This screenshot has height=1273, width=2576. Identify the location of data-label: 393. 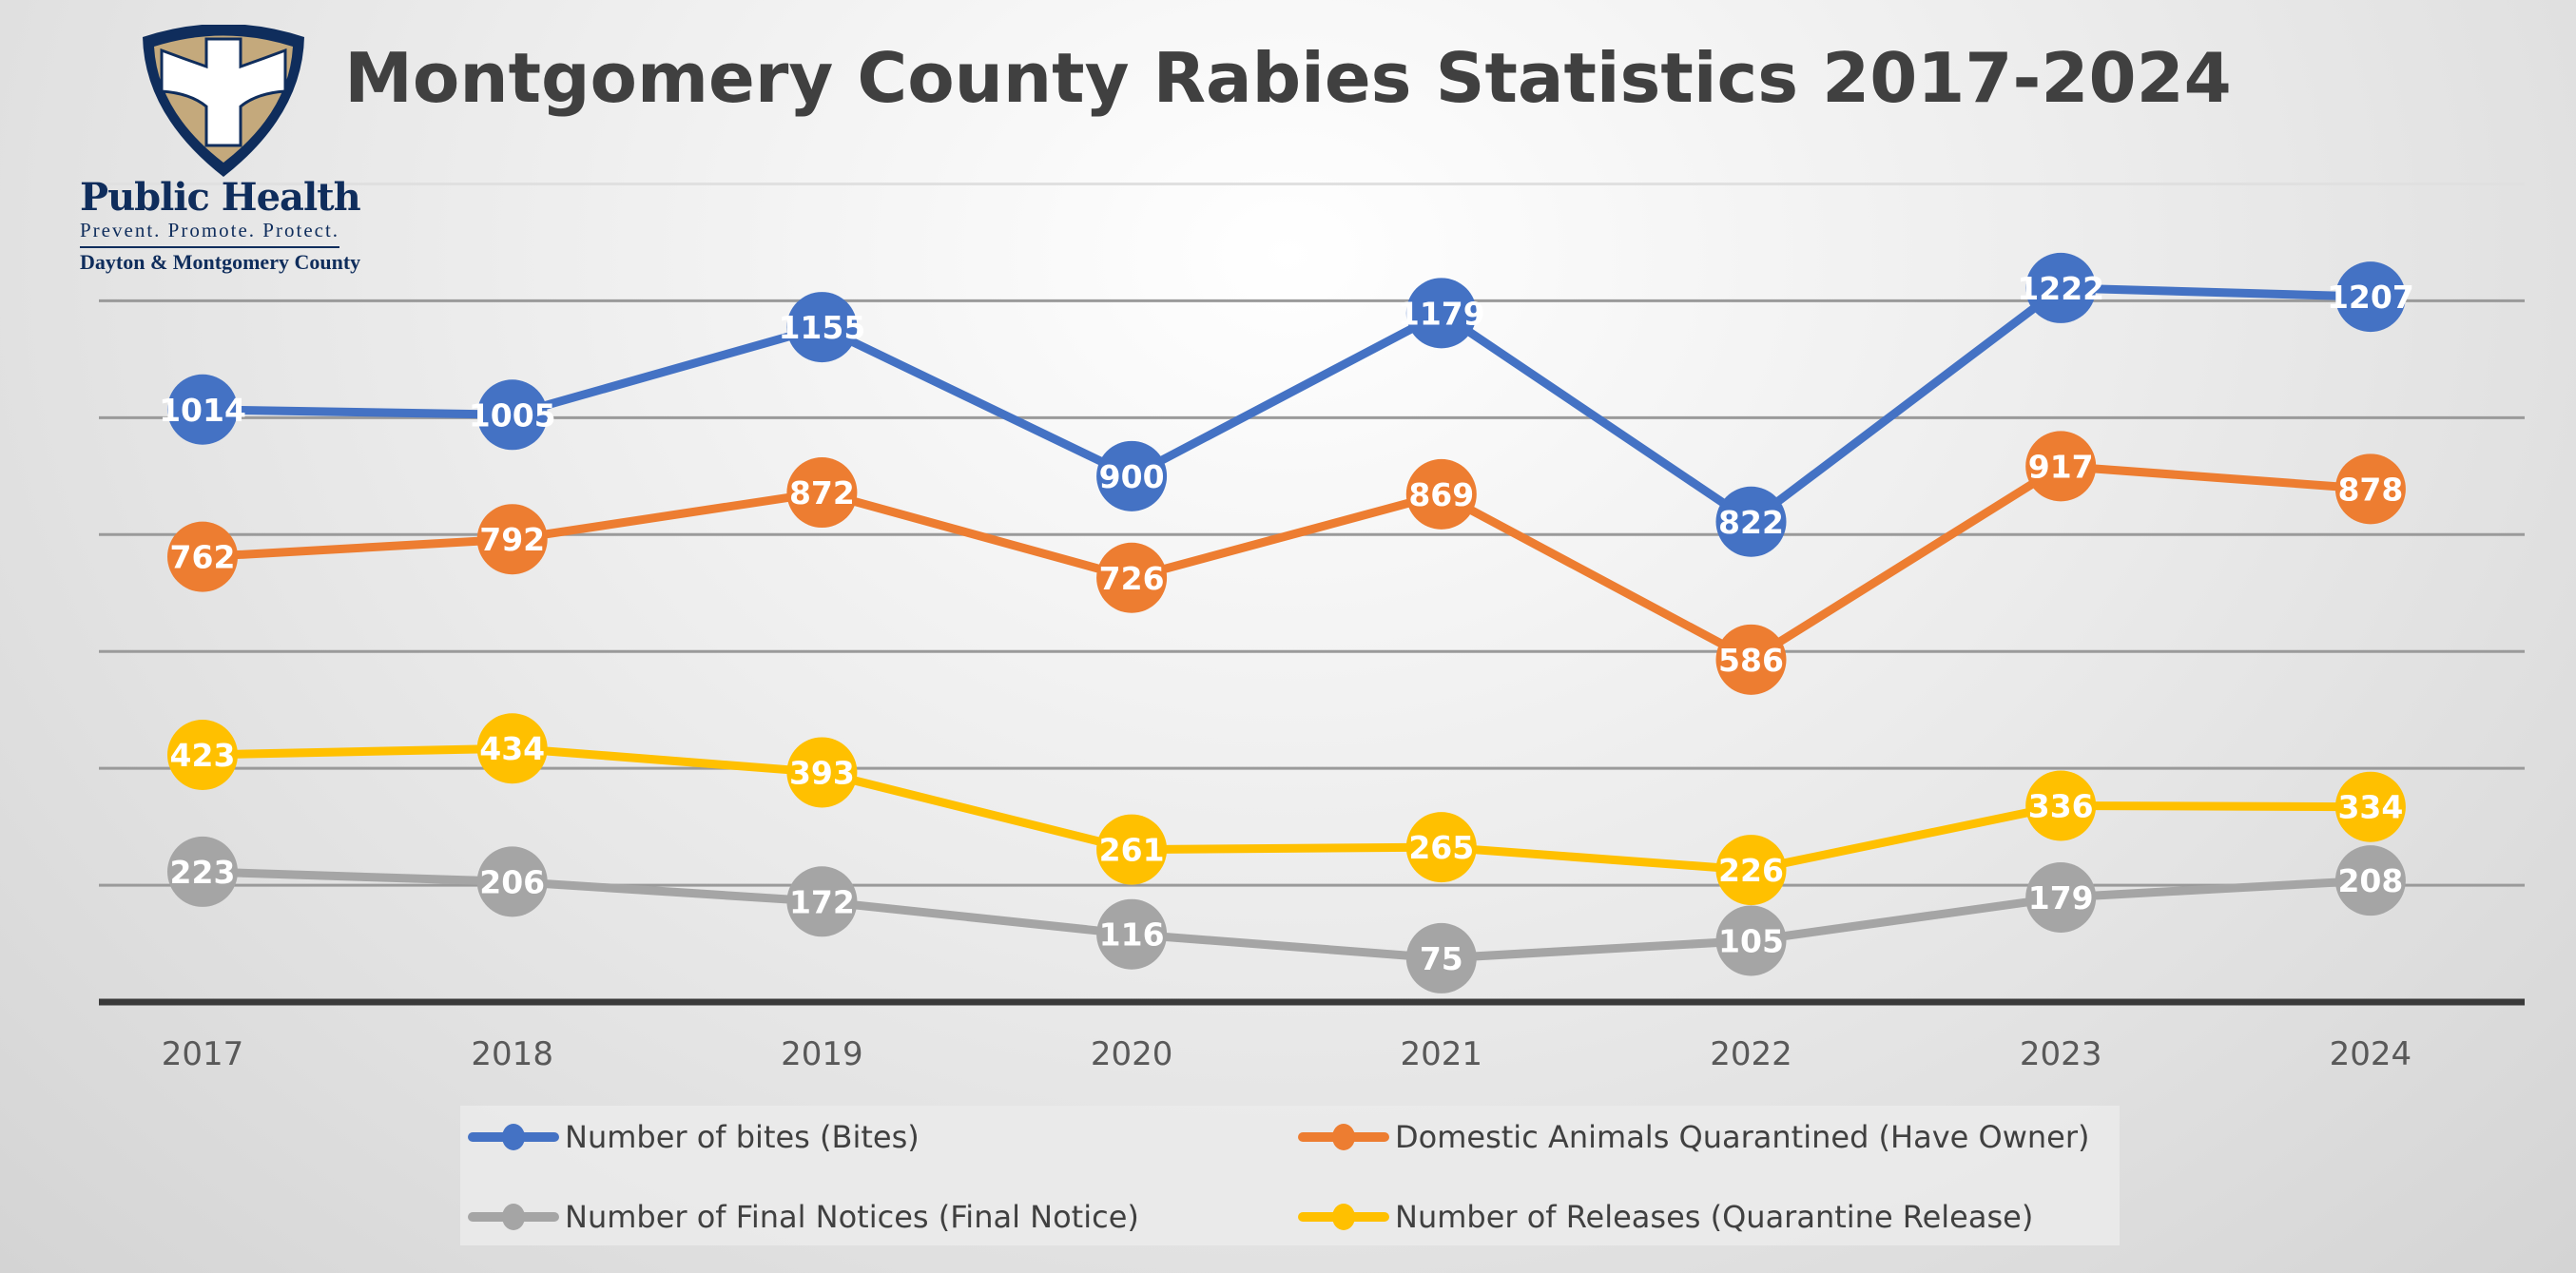
(822, 772).